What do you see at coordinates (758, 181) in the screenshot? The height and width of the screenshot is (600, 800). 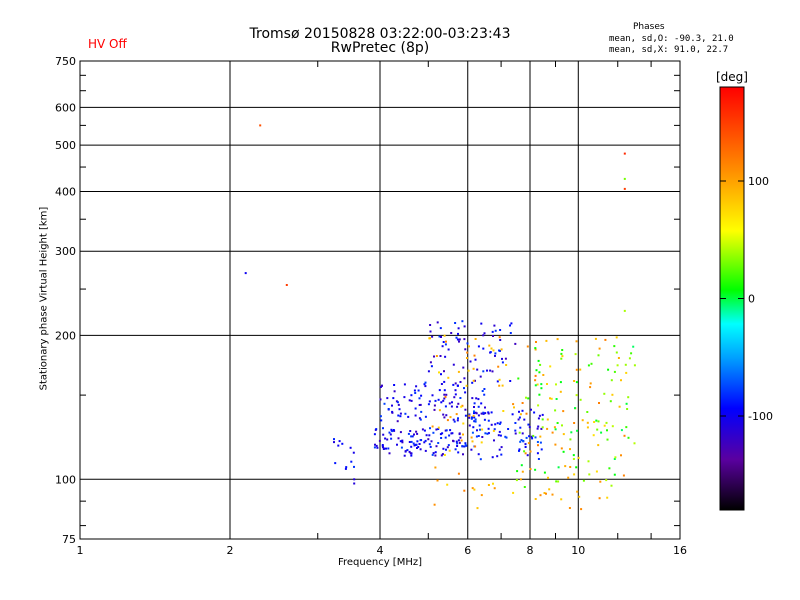 I see `colorbar-tick-label: 100` at bounding box center [758, 181].